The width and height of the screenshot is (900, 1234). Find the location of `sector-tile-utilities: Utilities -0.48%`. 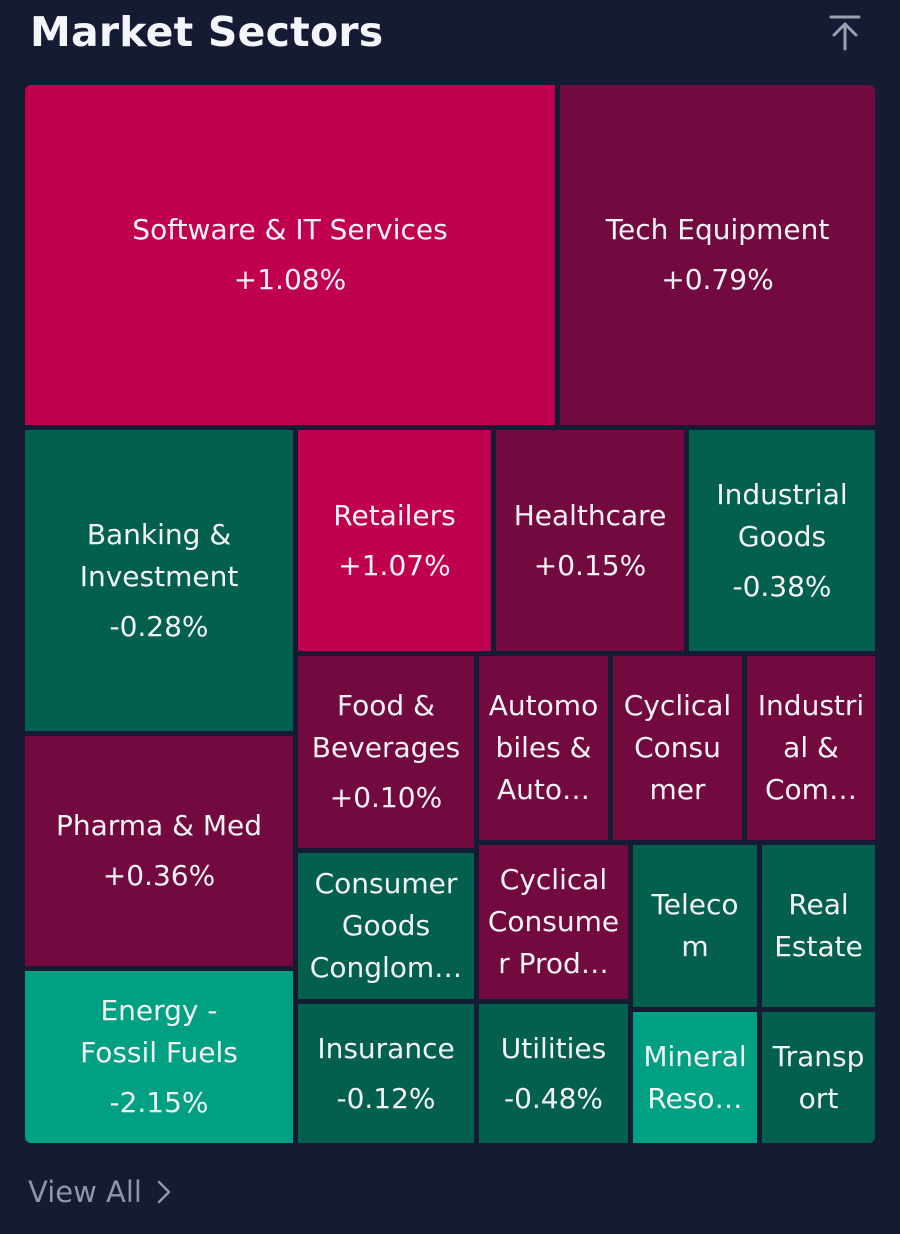

sector-tile-utilities: Utilities -0.48% is located at coordinates (553, 1073).